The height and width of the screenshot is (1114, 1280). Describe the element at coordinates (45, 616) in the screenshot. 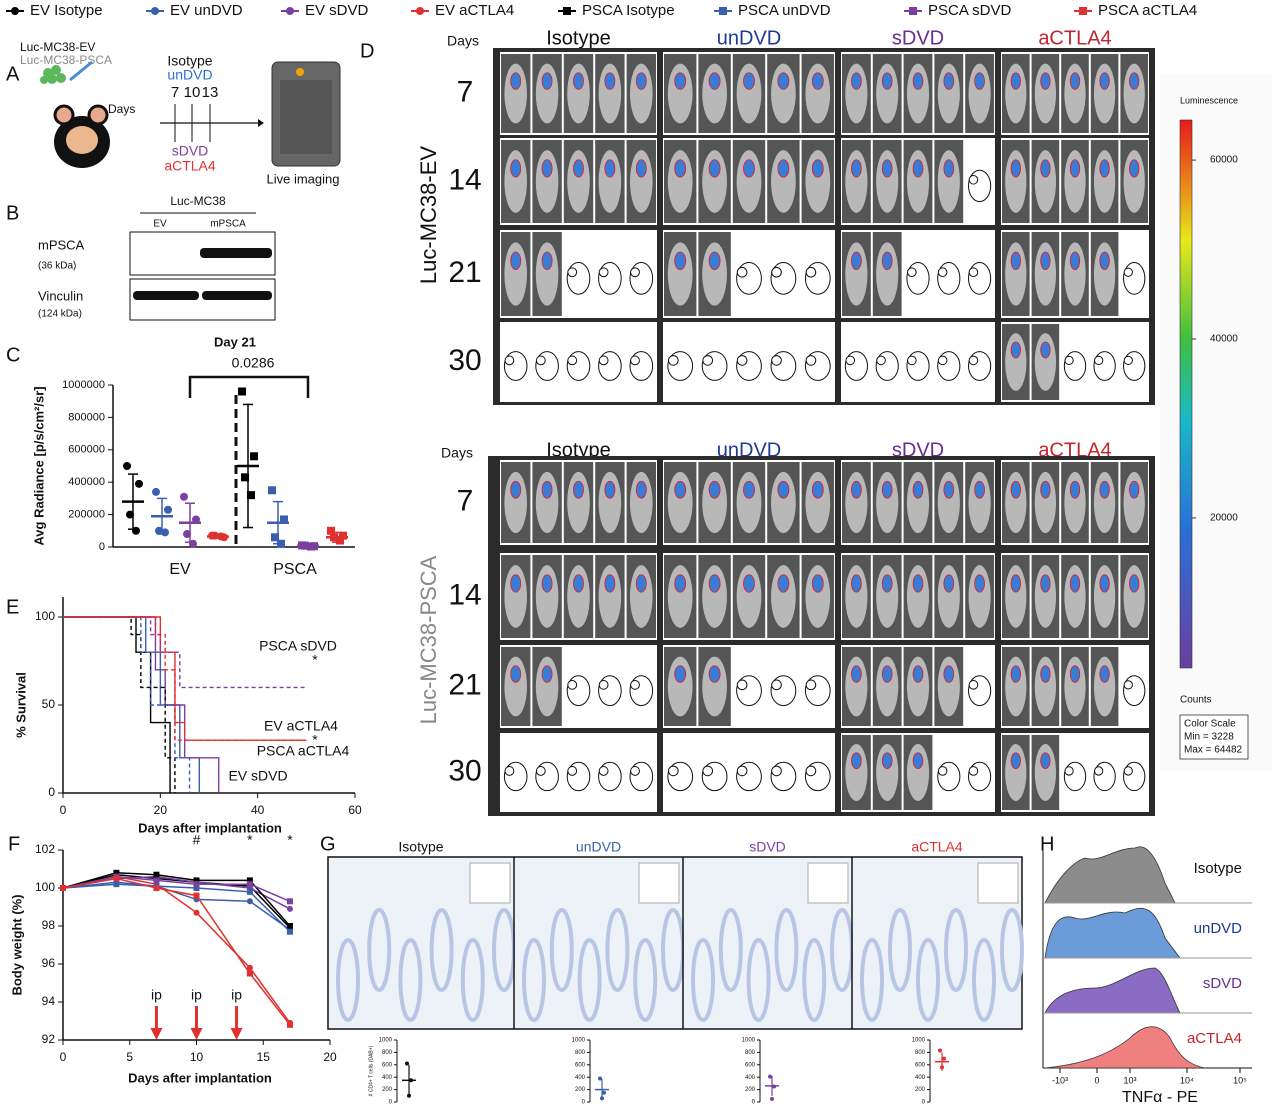

I see `y-tick-label: 100` at that location.